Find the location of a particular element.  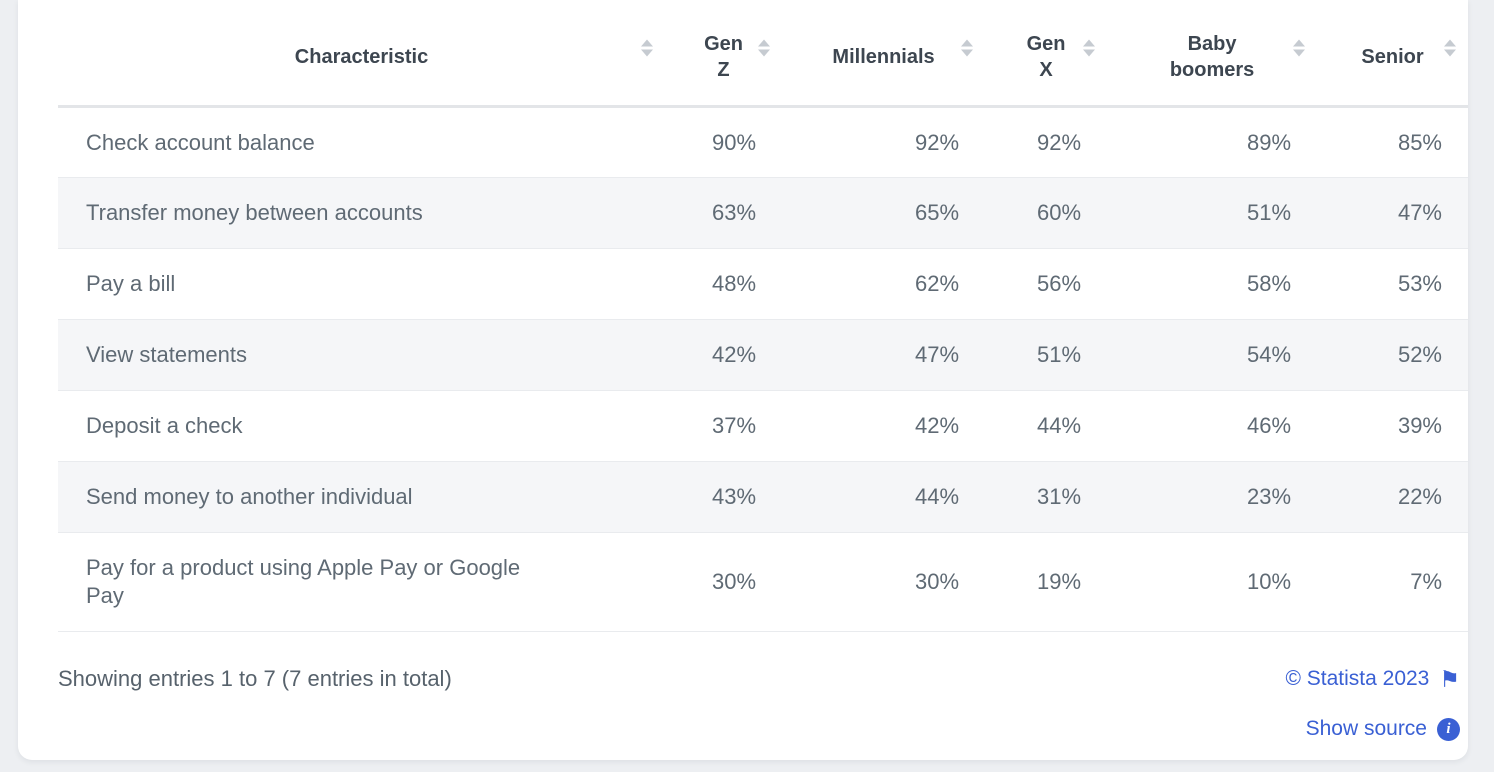

value-cell: 19% is located at coordinates (1046, 582).